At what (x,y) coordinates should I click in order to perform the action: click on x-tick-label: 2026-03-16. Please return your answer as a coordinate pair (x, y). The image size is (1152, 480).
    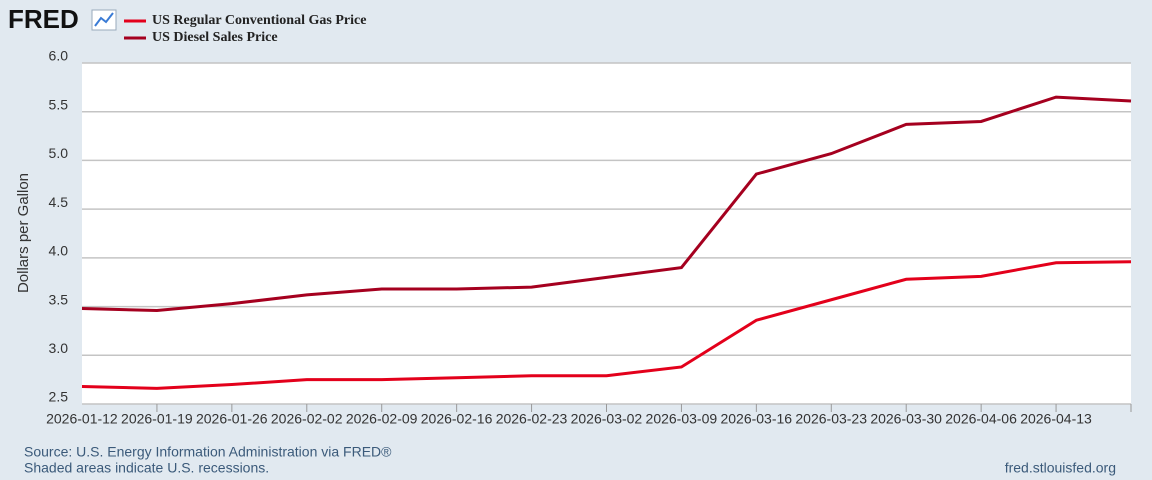
    Looking at the image, I should click on (756, 419).